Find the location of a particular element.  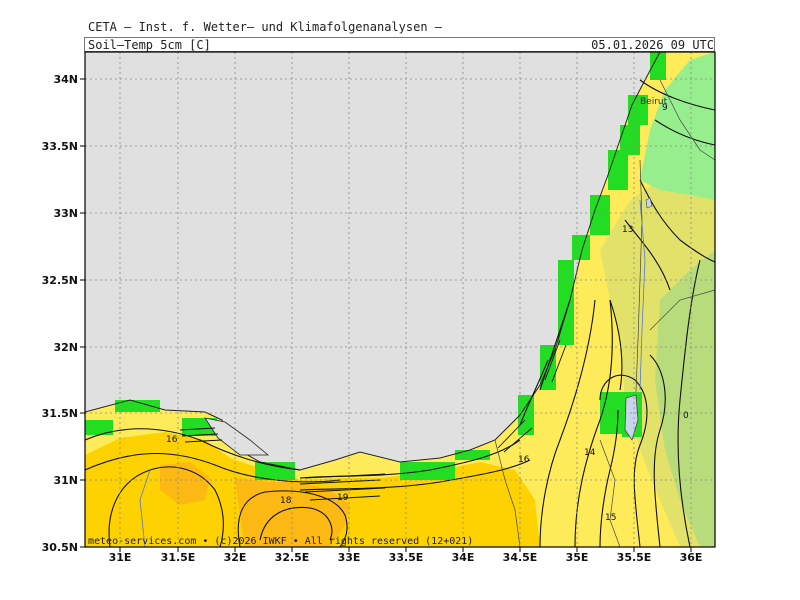

lat-label: 30.5N is located at coordinates (60, 547).